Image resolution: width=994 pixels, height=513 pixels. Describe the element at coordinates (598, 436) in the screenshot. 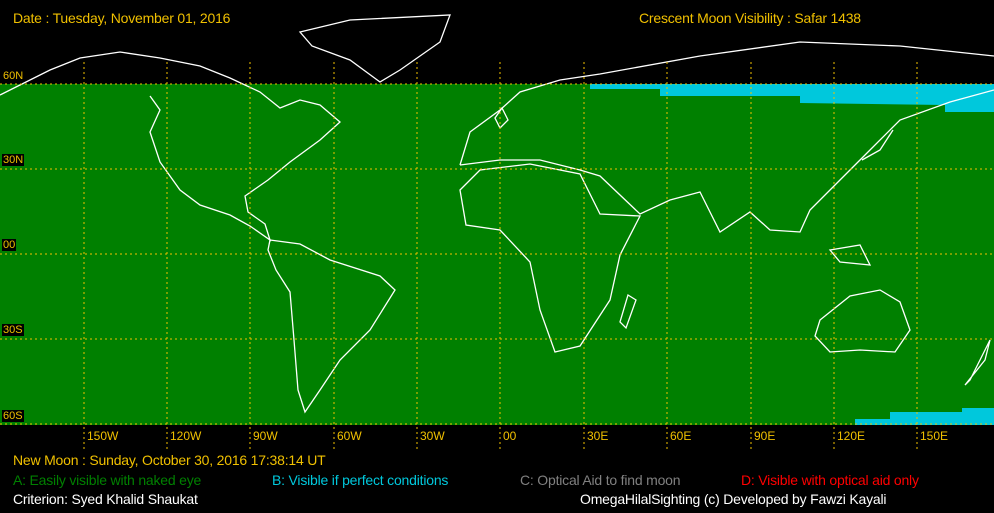

I see `lon-label: 30E` at that location.